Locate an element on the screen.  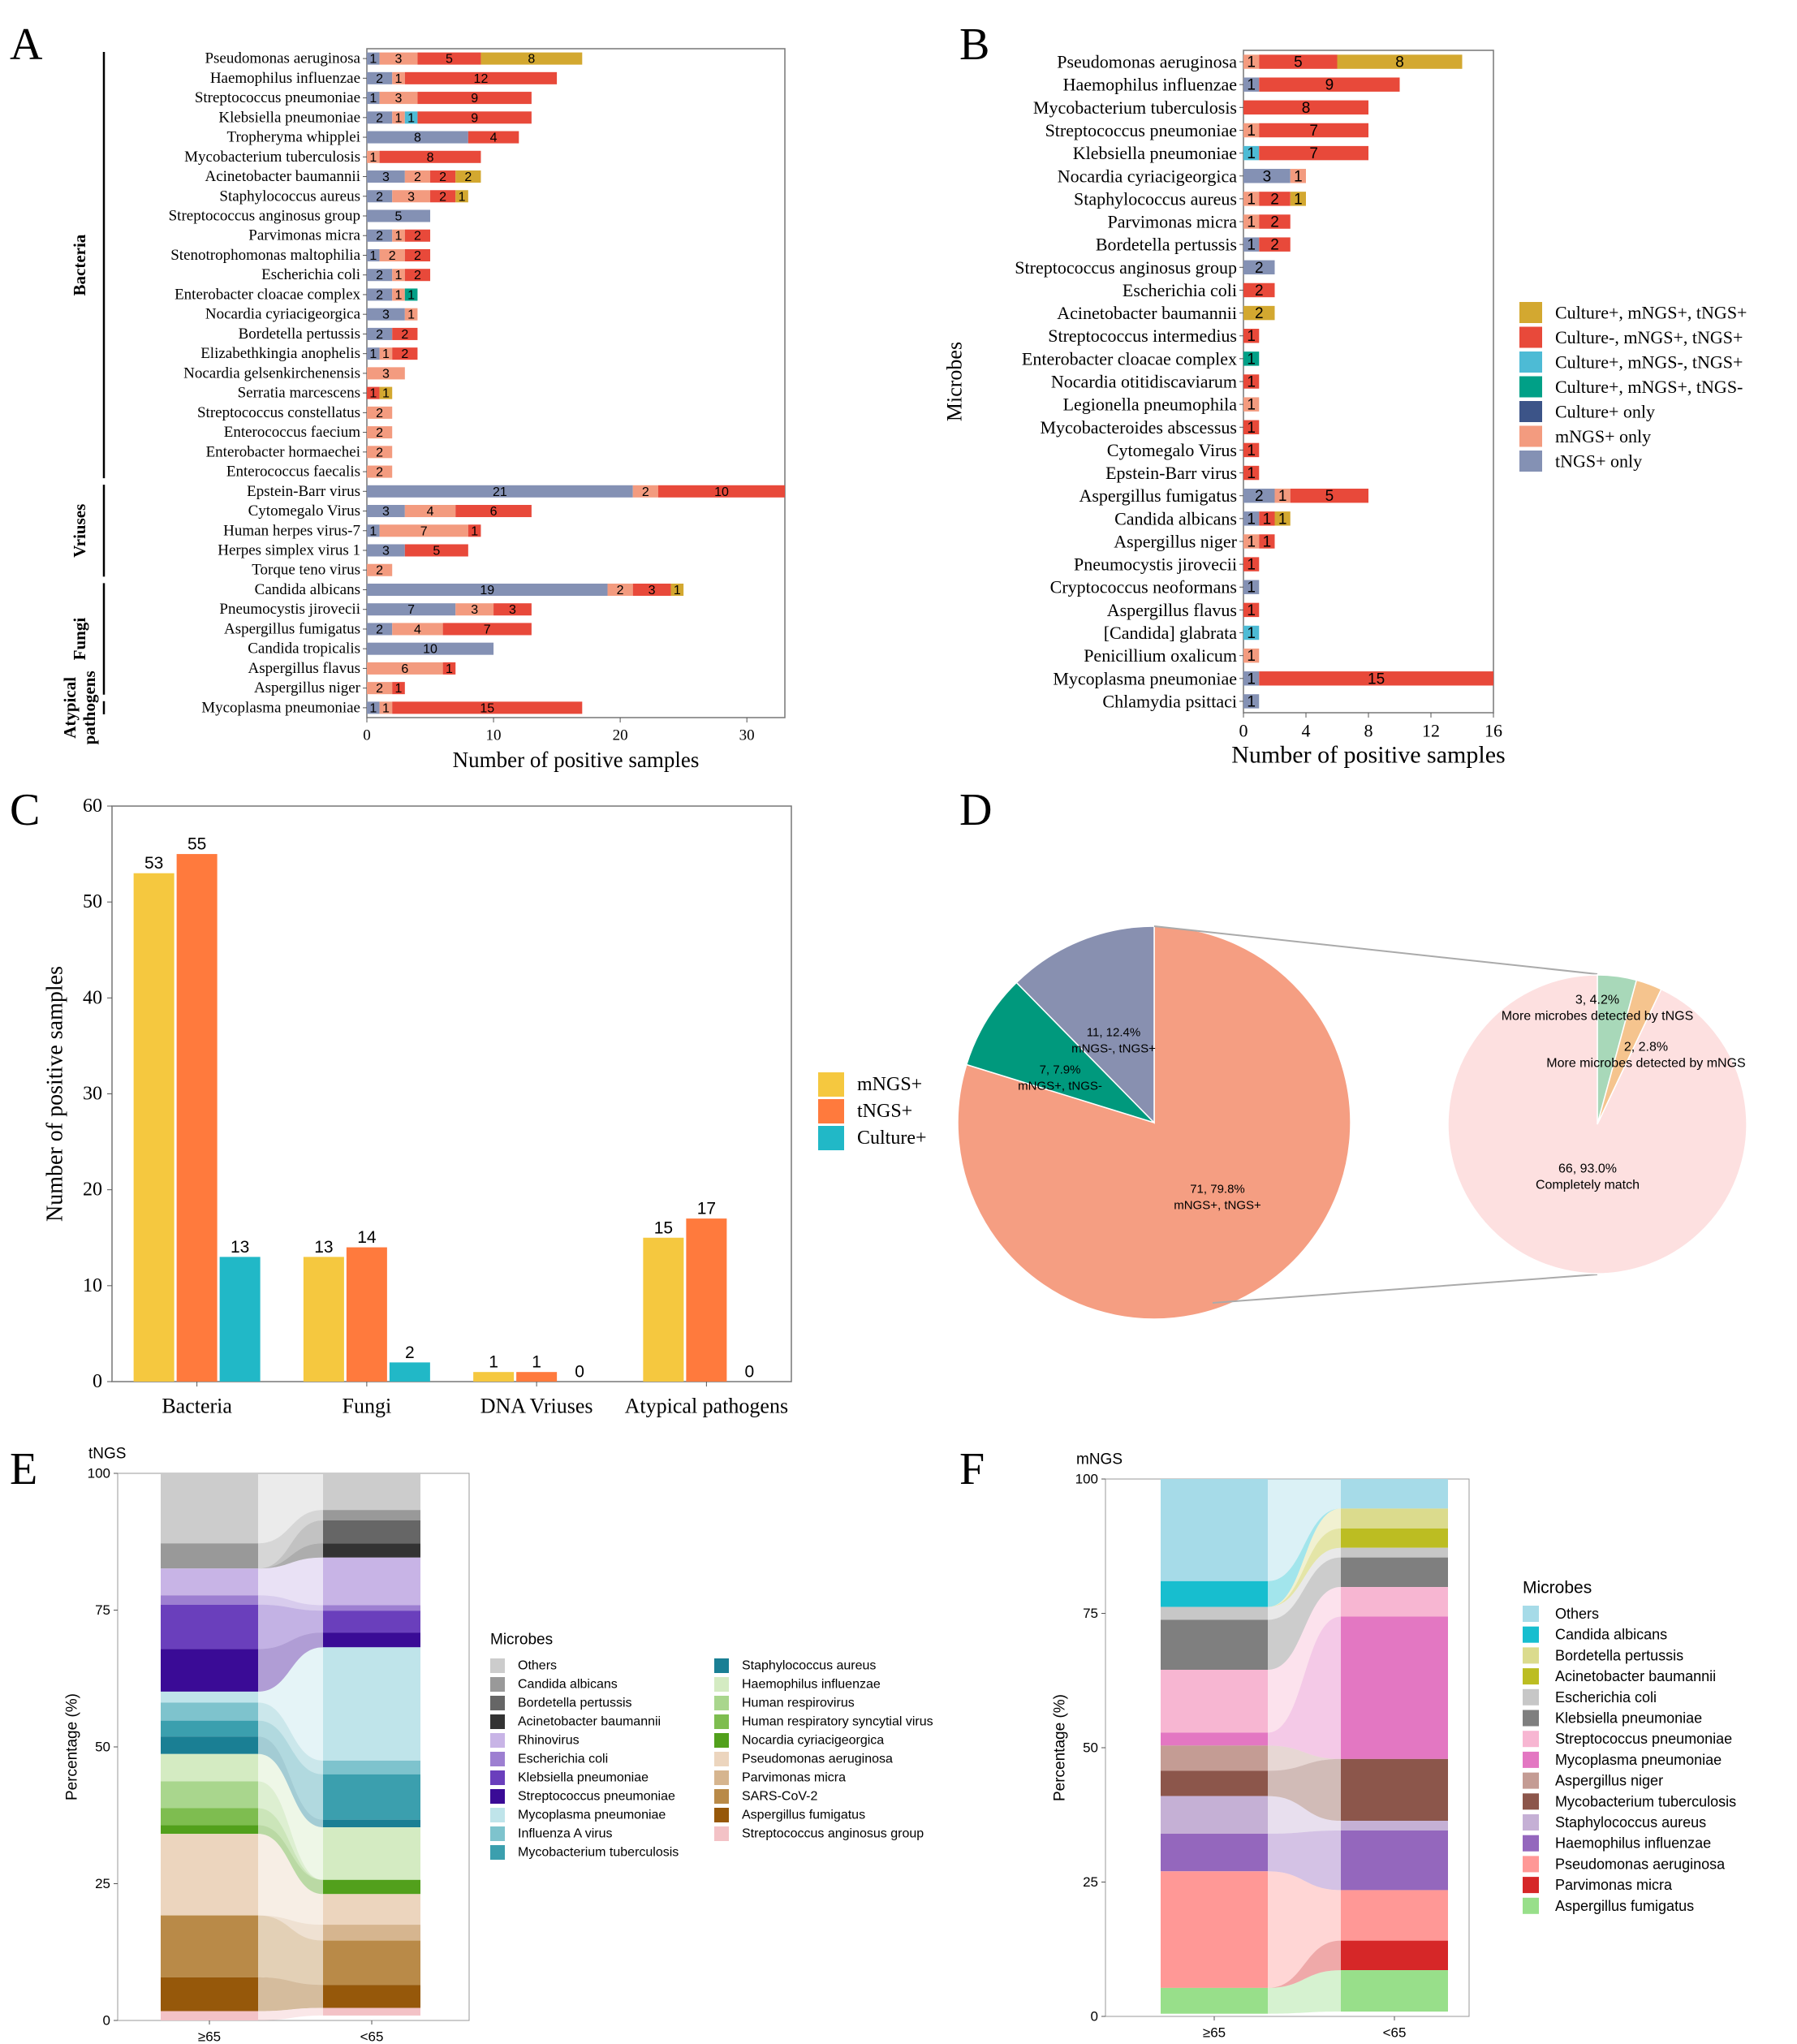
bar-value: 7 is located at coordinates (1313, 132).